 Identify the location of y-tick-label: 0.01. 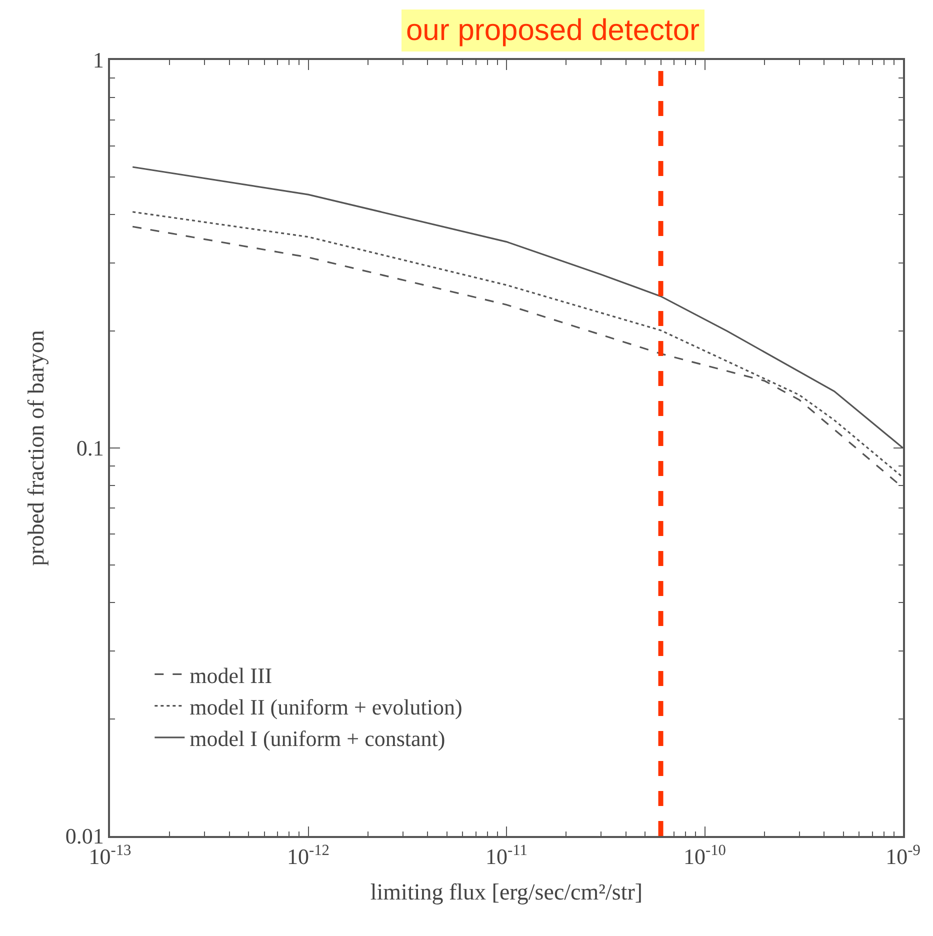
(84, 836).